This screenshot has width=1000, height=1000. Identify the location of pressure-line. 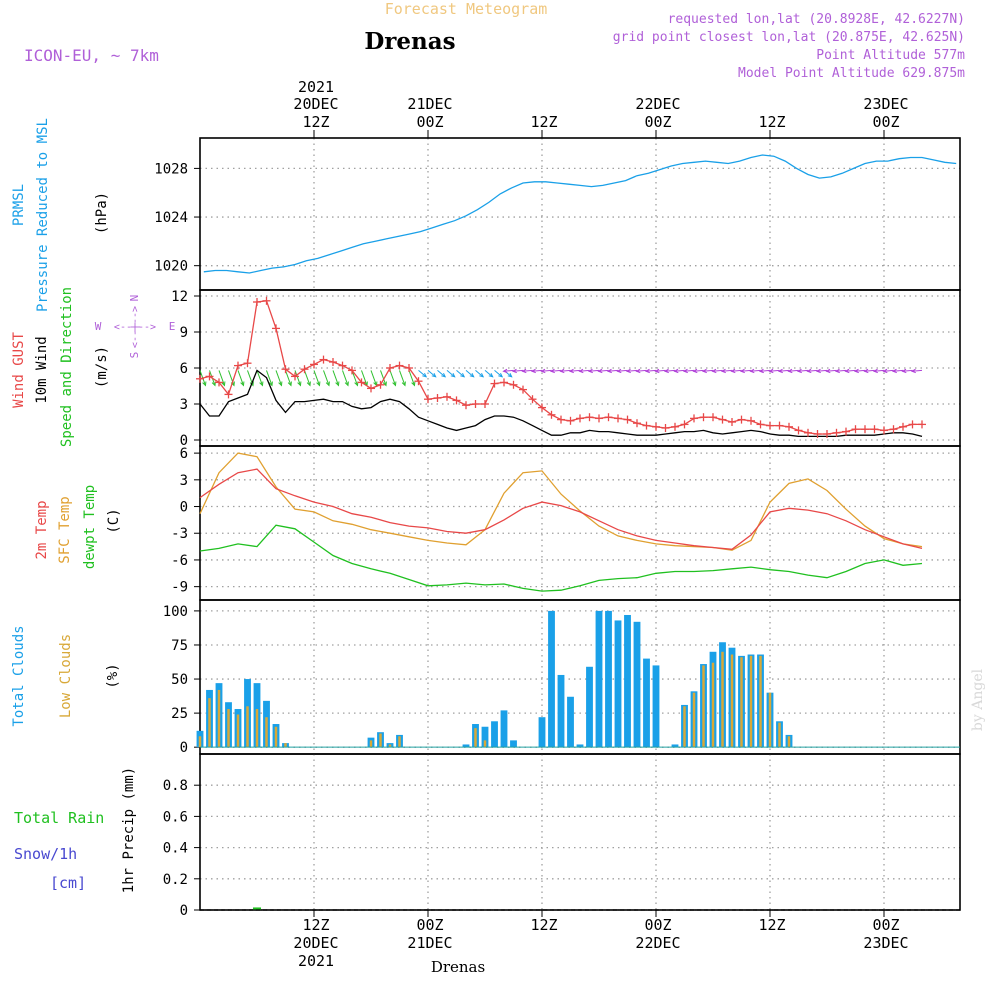
(580, 214).